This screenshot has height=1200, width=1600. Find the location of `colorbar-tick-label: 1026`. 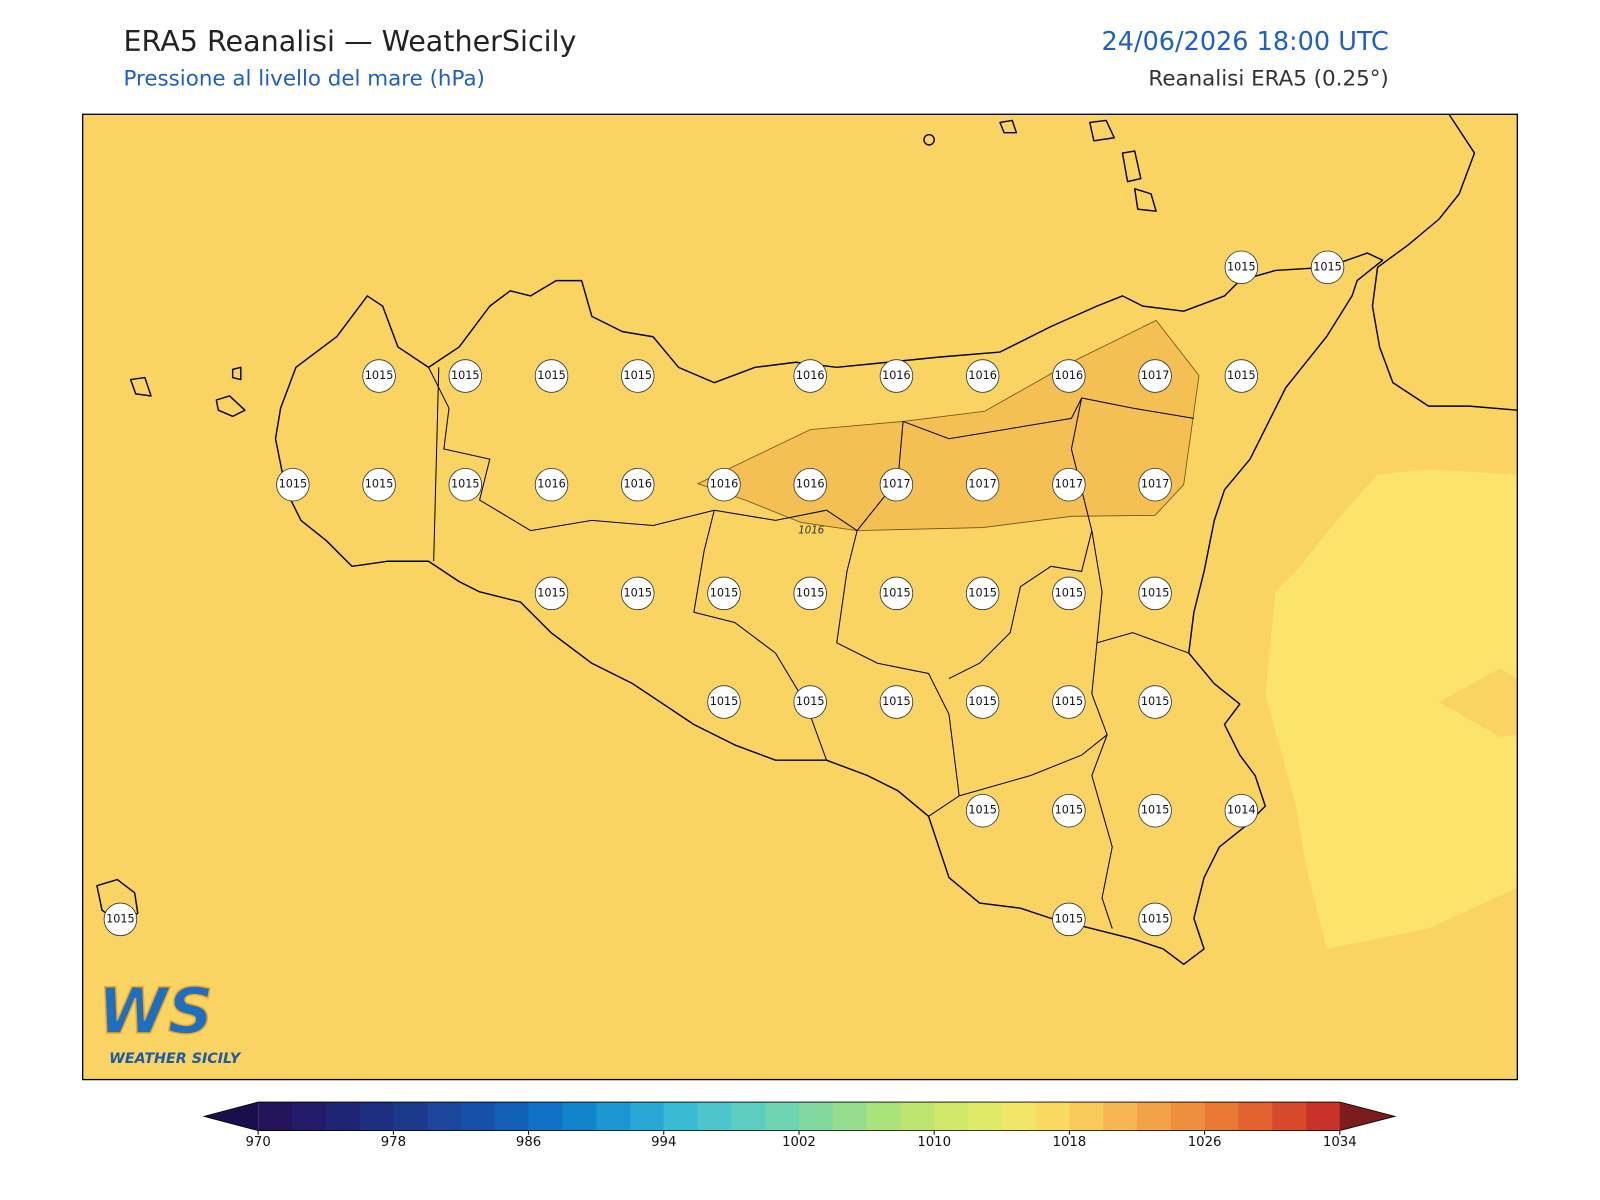

colorbar-tick-label: 1026 is located at coordinates (1205, 1142).